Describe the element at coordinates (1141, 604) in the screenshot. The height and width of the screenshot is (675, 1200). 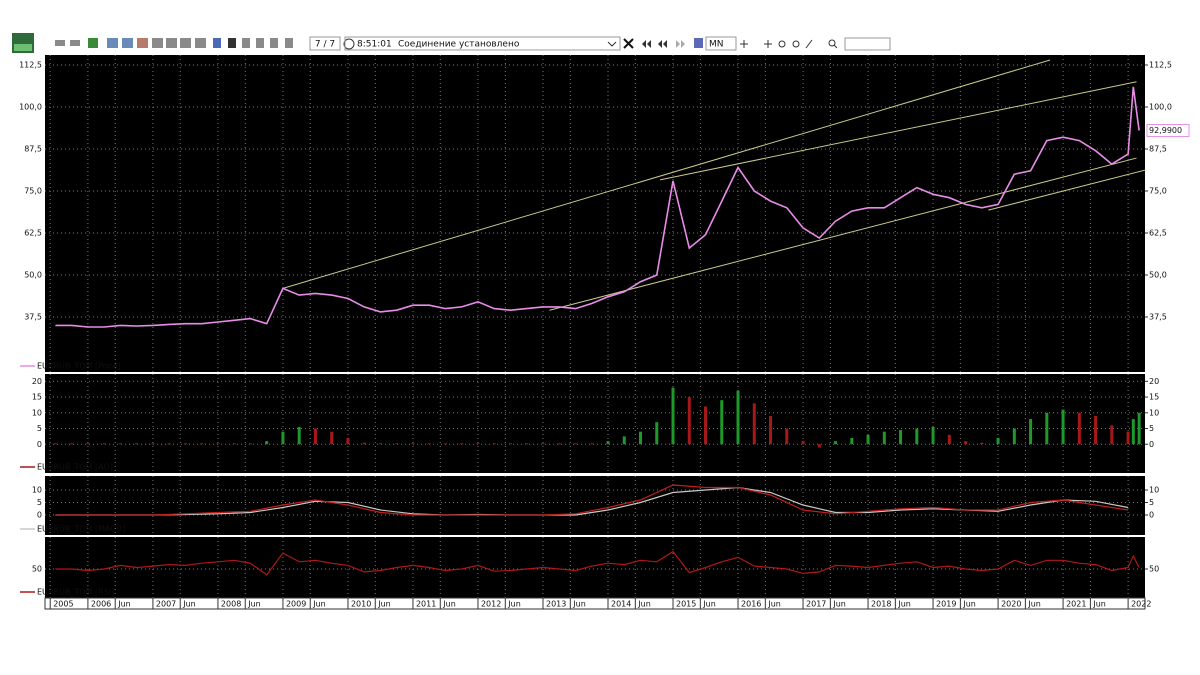
I see `x-tick-label: 2022` at that location.